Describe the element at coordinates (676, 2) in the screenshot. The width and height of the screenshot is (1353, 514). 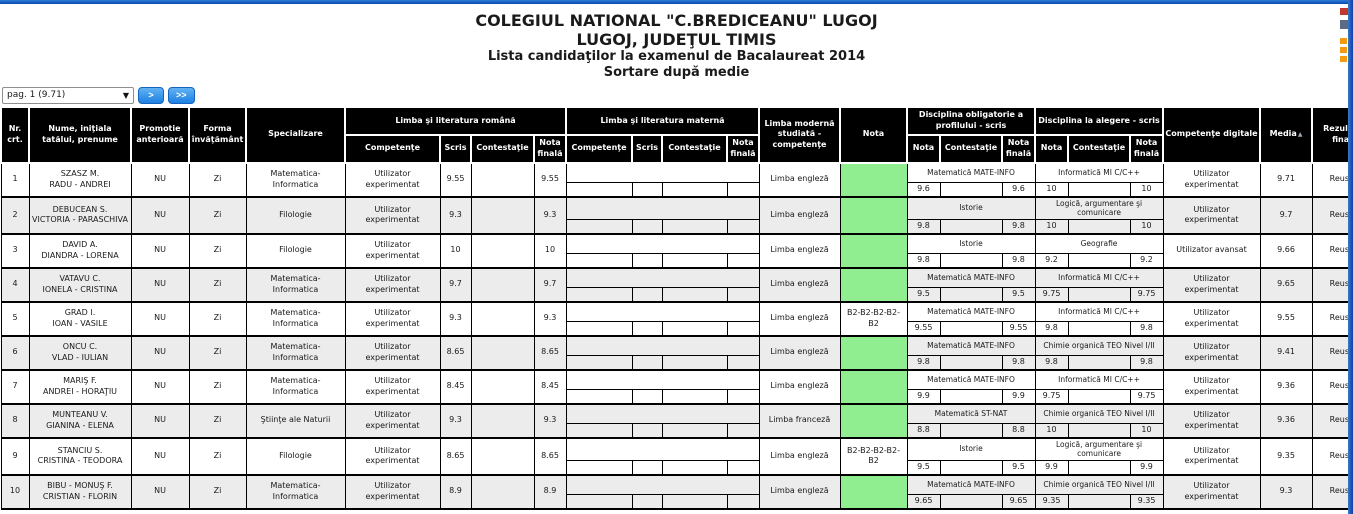
I see `top-accent-bar` at that location.